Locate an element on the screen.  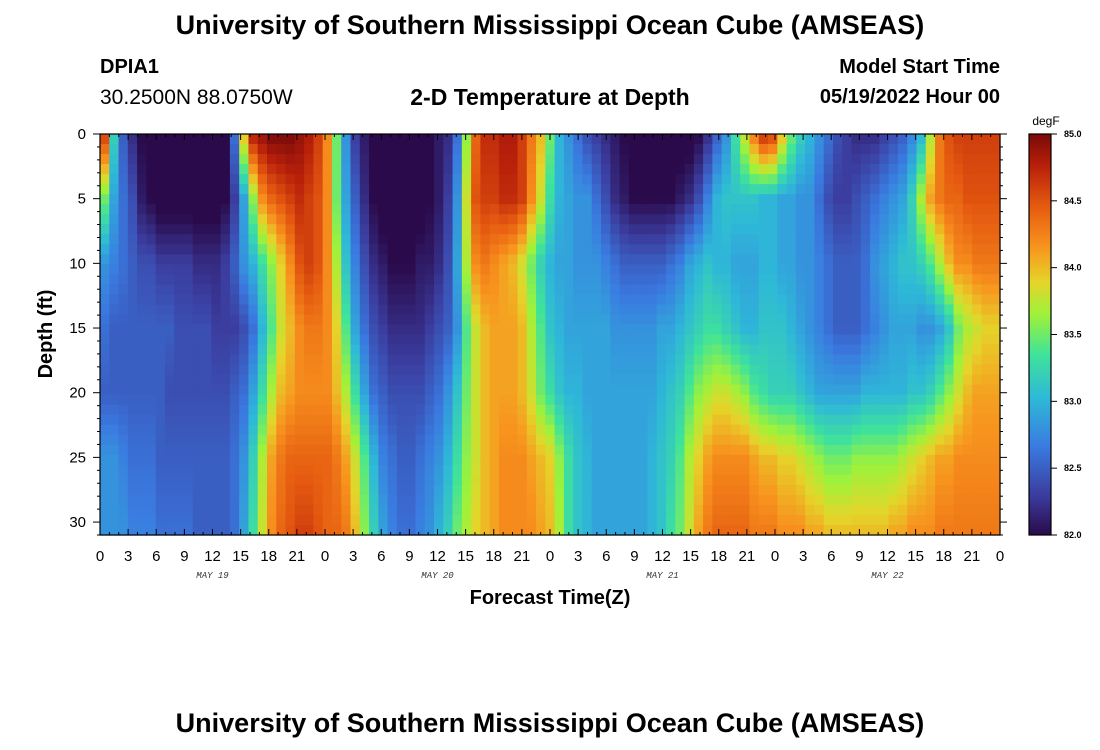
y-tick-label: 20 is located at coordinates (77, 393).